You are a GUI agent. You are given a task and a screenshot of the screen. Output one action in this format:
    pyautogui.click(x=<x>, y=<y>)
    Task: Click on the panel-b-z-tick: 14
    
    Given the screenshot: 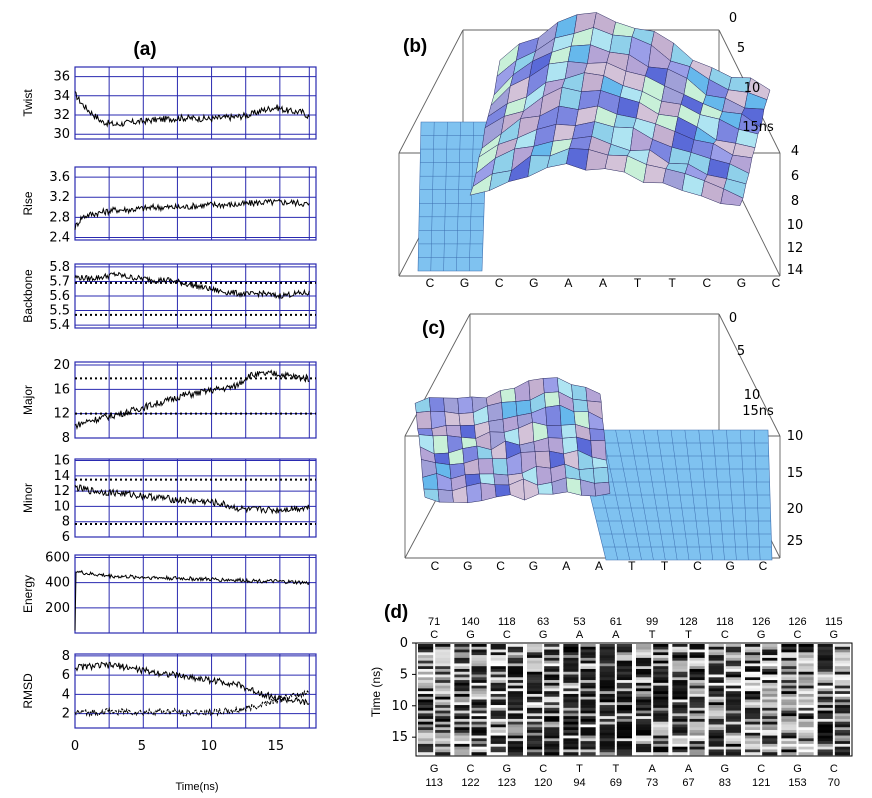 What is the action you would take?
    pyautogui.click(x=795, y=270)
    